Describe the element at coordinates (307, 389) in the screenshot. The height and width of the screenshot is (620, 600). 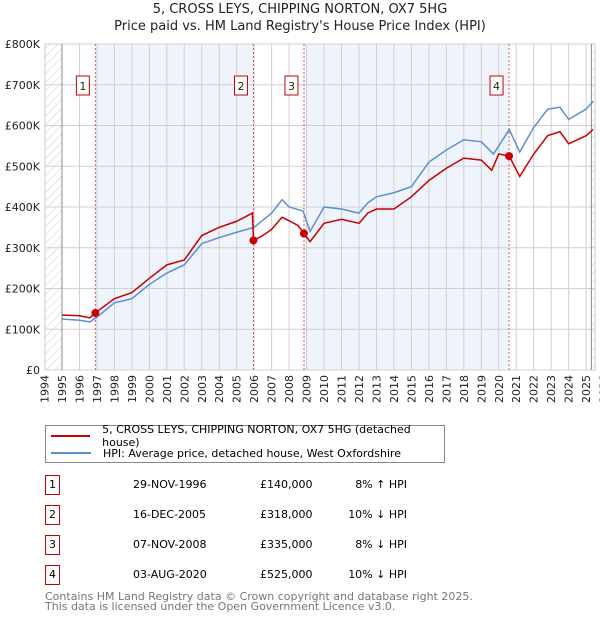
I see `x-tick-label: 2009` at that location.